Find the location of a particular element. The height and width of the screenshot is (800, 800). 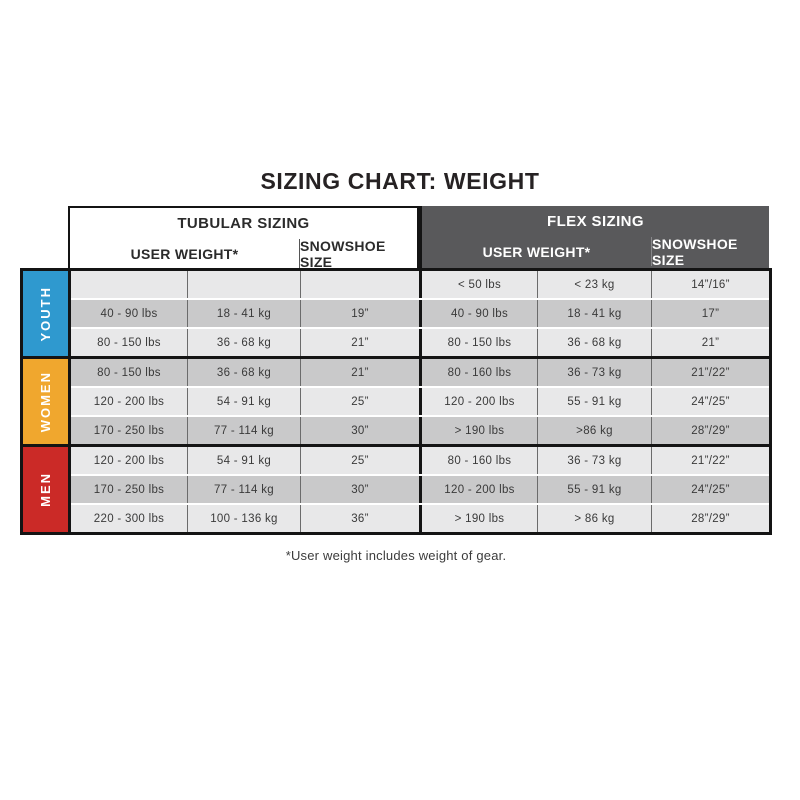

tubular-user-weight-header: USER WEIGHT* is located at coordinates (184, 253).